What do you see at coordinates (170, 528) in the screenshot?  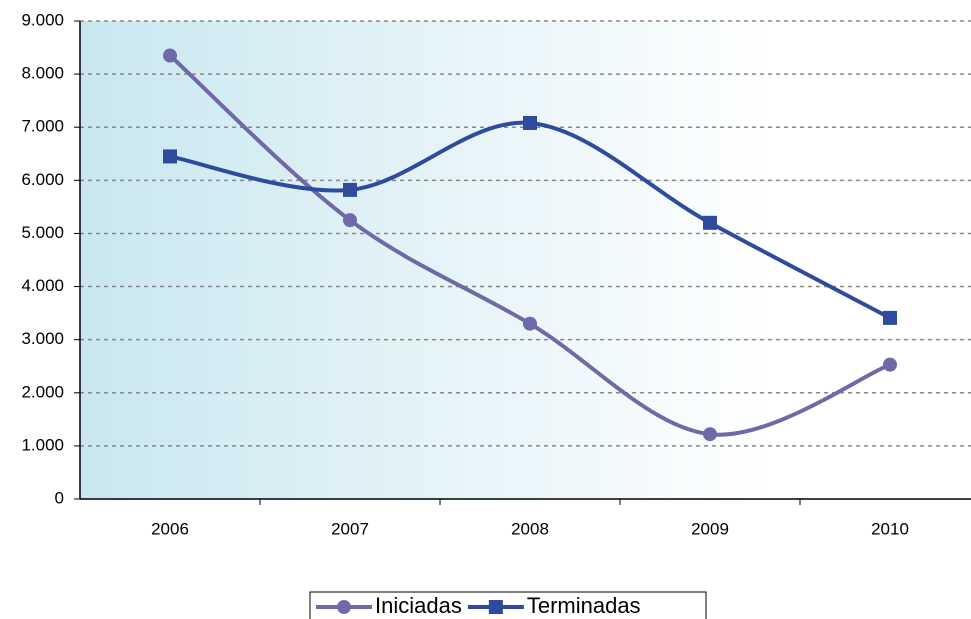 I see `x-tick-label: 2006` at bounding box center [170, 528].